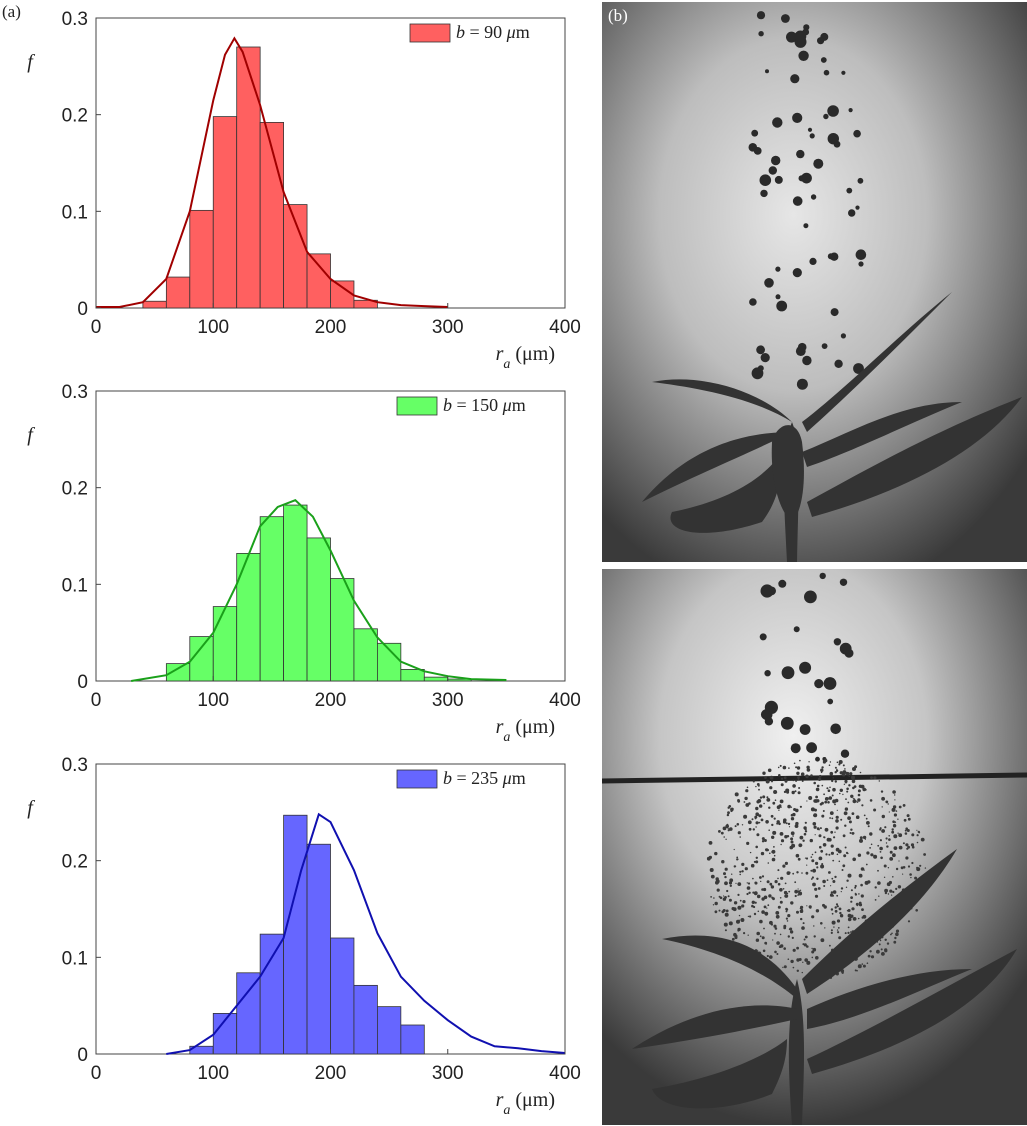 This screenshot has width=1027, height=1126. Describe the element at coordinates (484, 405) in the screenshot. I see `legend-label: b = 150 μm` at that location.